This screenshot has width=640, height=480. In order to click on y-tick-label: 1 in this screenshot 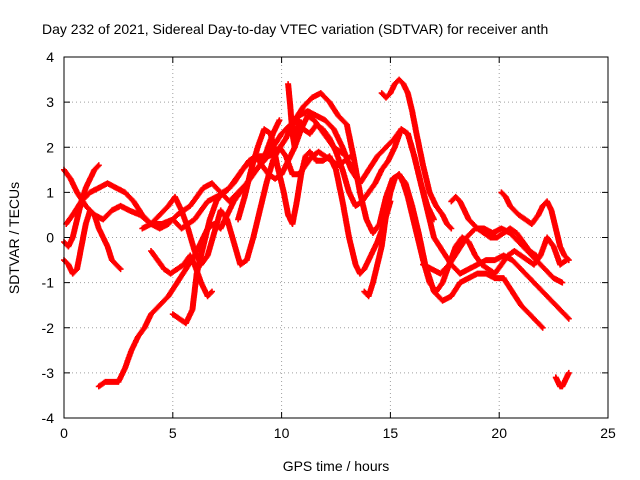, I will do `click(50, 192)`.